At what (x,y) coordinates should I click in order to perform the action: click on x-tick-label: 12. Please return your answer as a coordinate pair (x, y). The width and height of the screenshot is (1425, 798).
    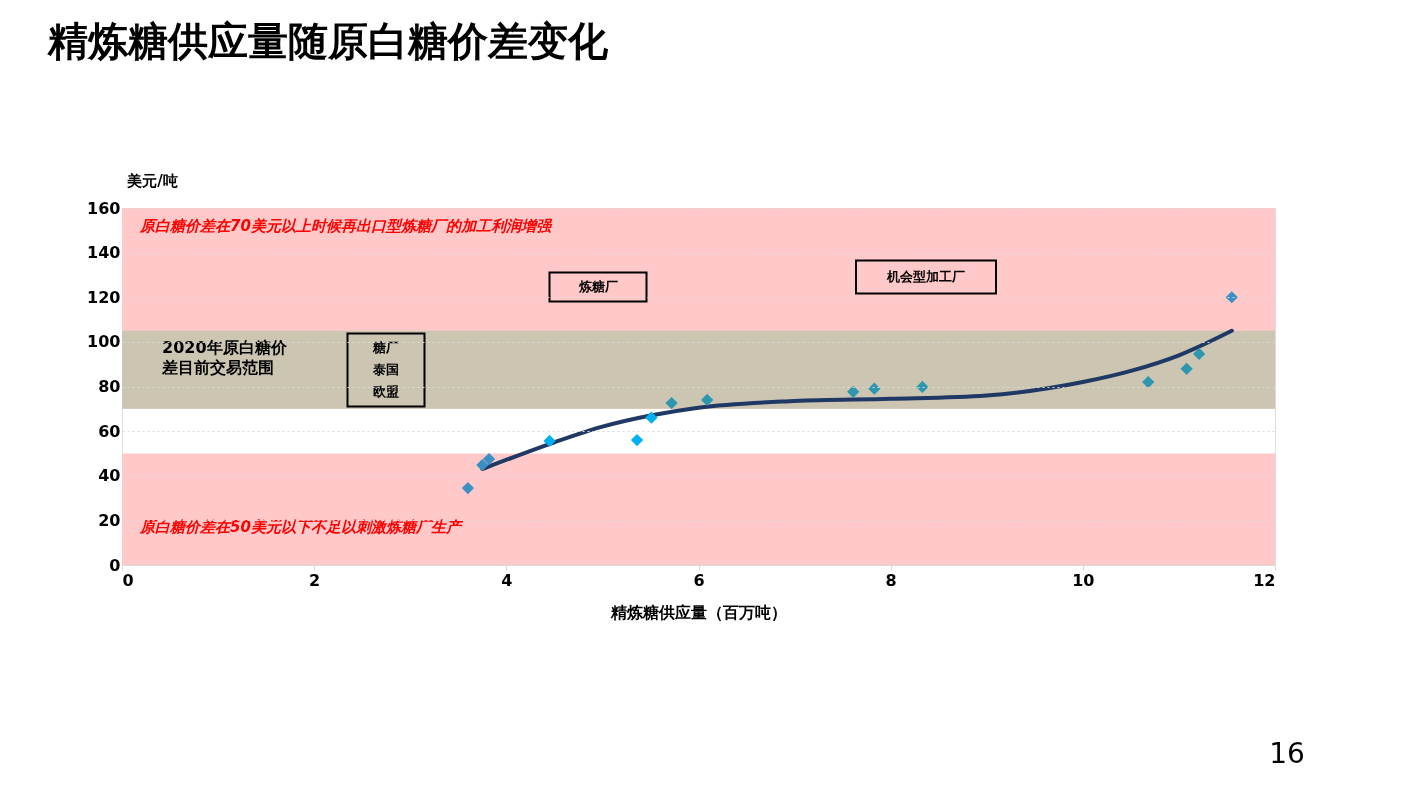
    Looking at the image, I should click on (1264, 580).